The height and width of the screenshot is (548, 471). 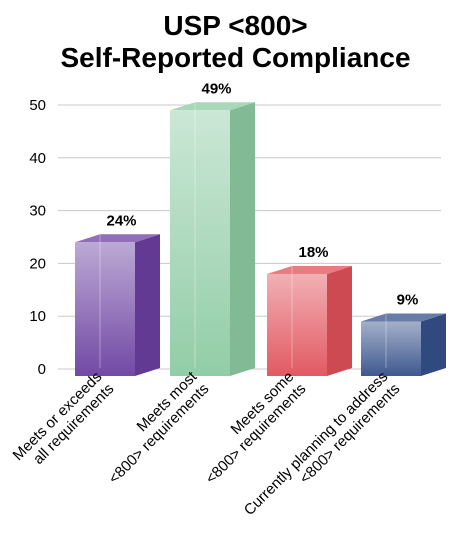 I want to click on data-label: 49%, so click(x=216, y=88).